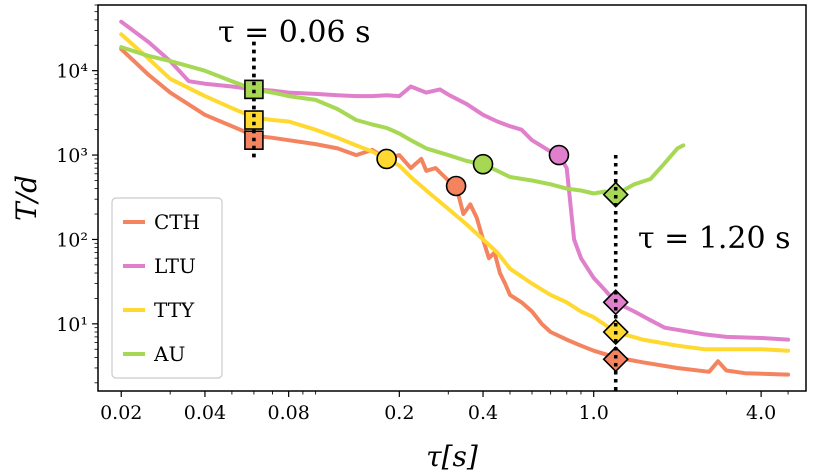 The image size is (830, 475). I want to click on annotation-tau-006: τ = 0.06 s, so click(294, 32).